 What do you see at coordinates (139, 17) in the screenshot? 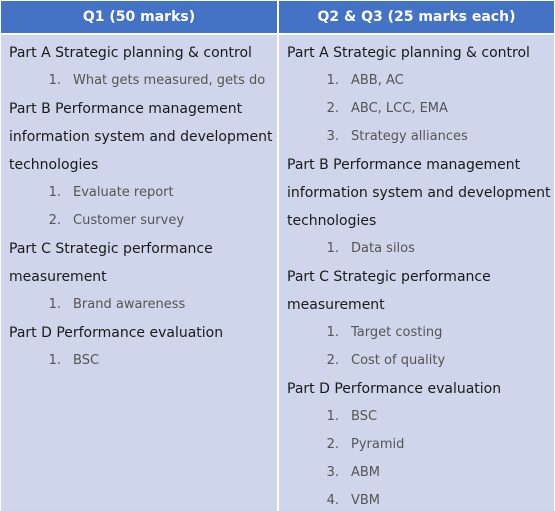
I see `header-q1: Q1 (50 marks)` at bounding box center [139, 17].